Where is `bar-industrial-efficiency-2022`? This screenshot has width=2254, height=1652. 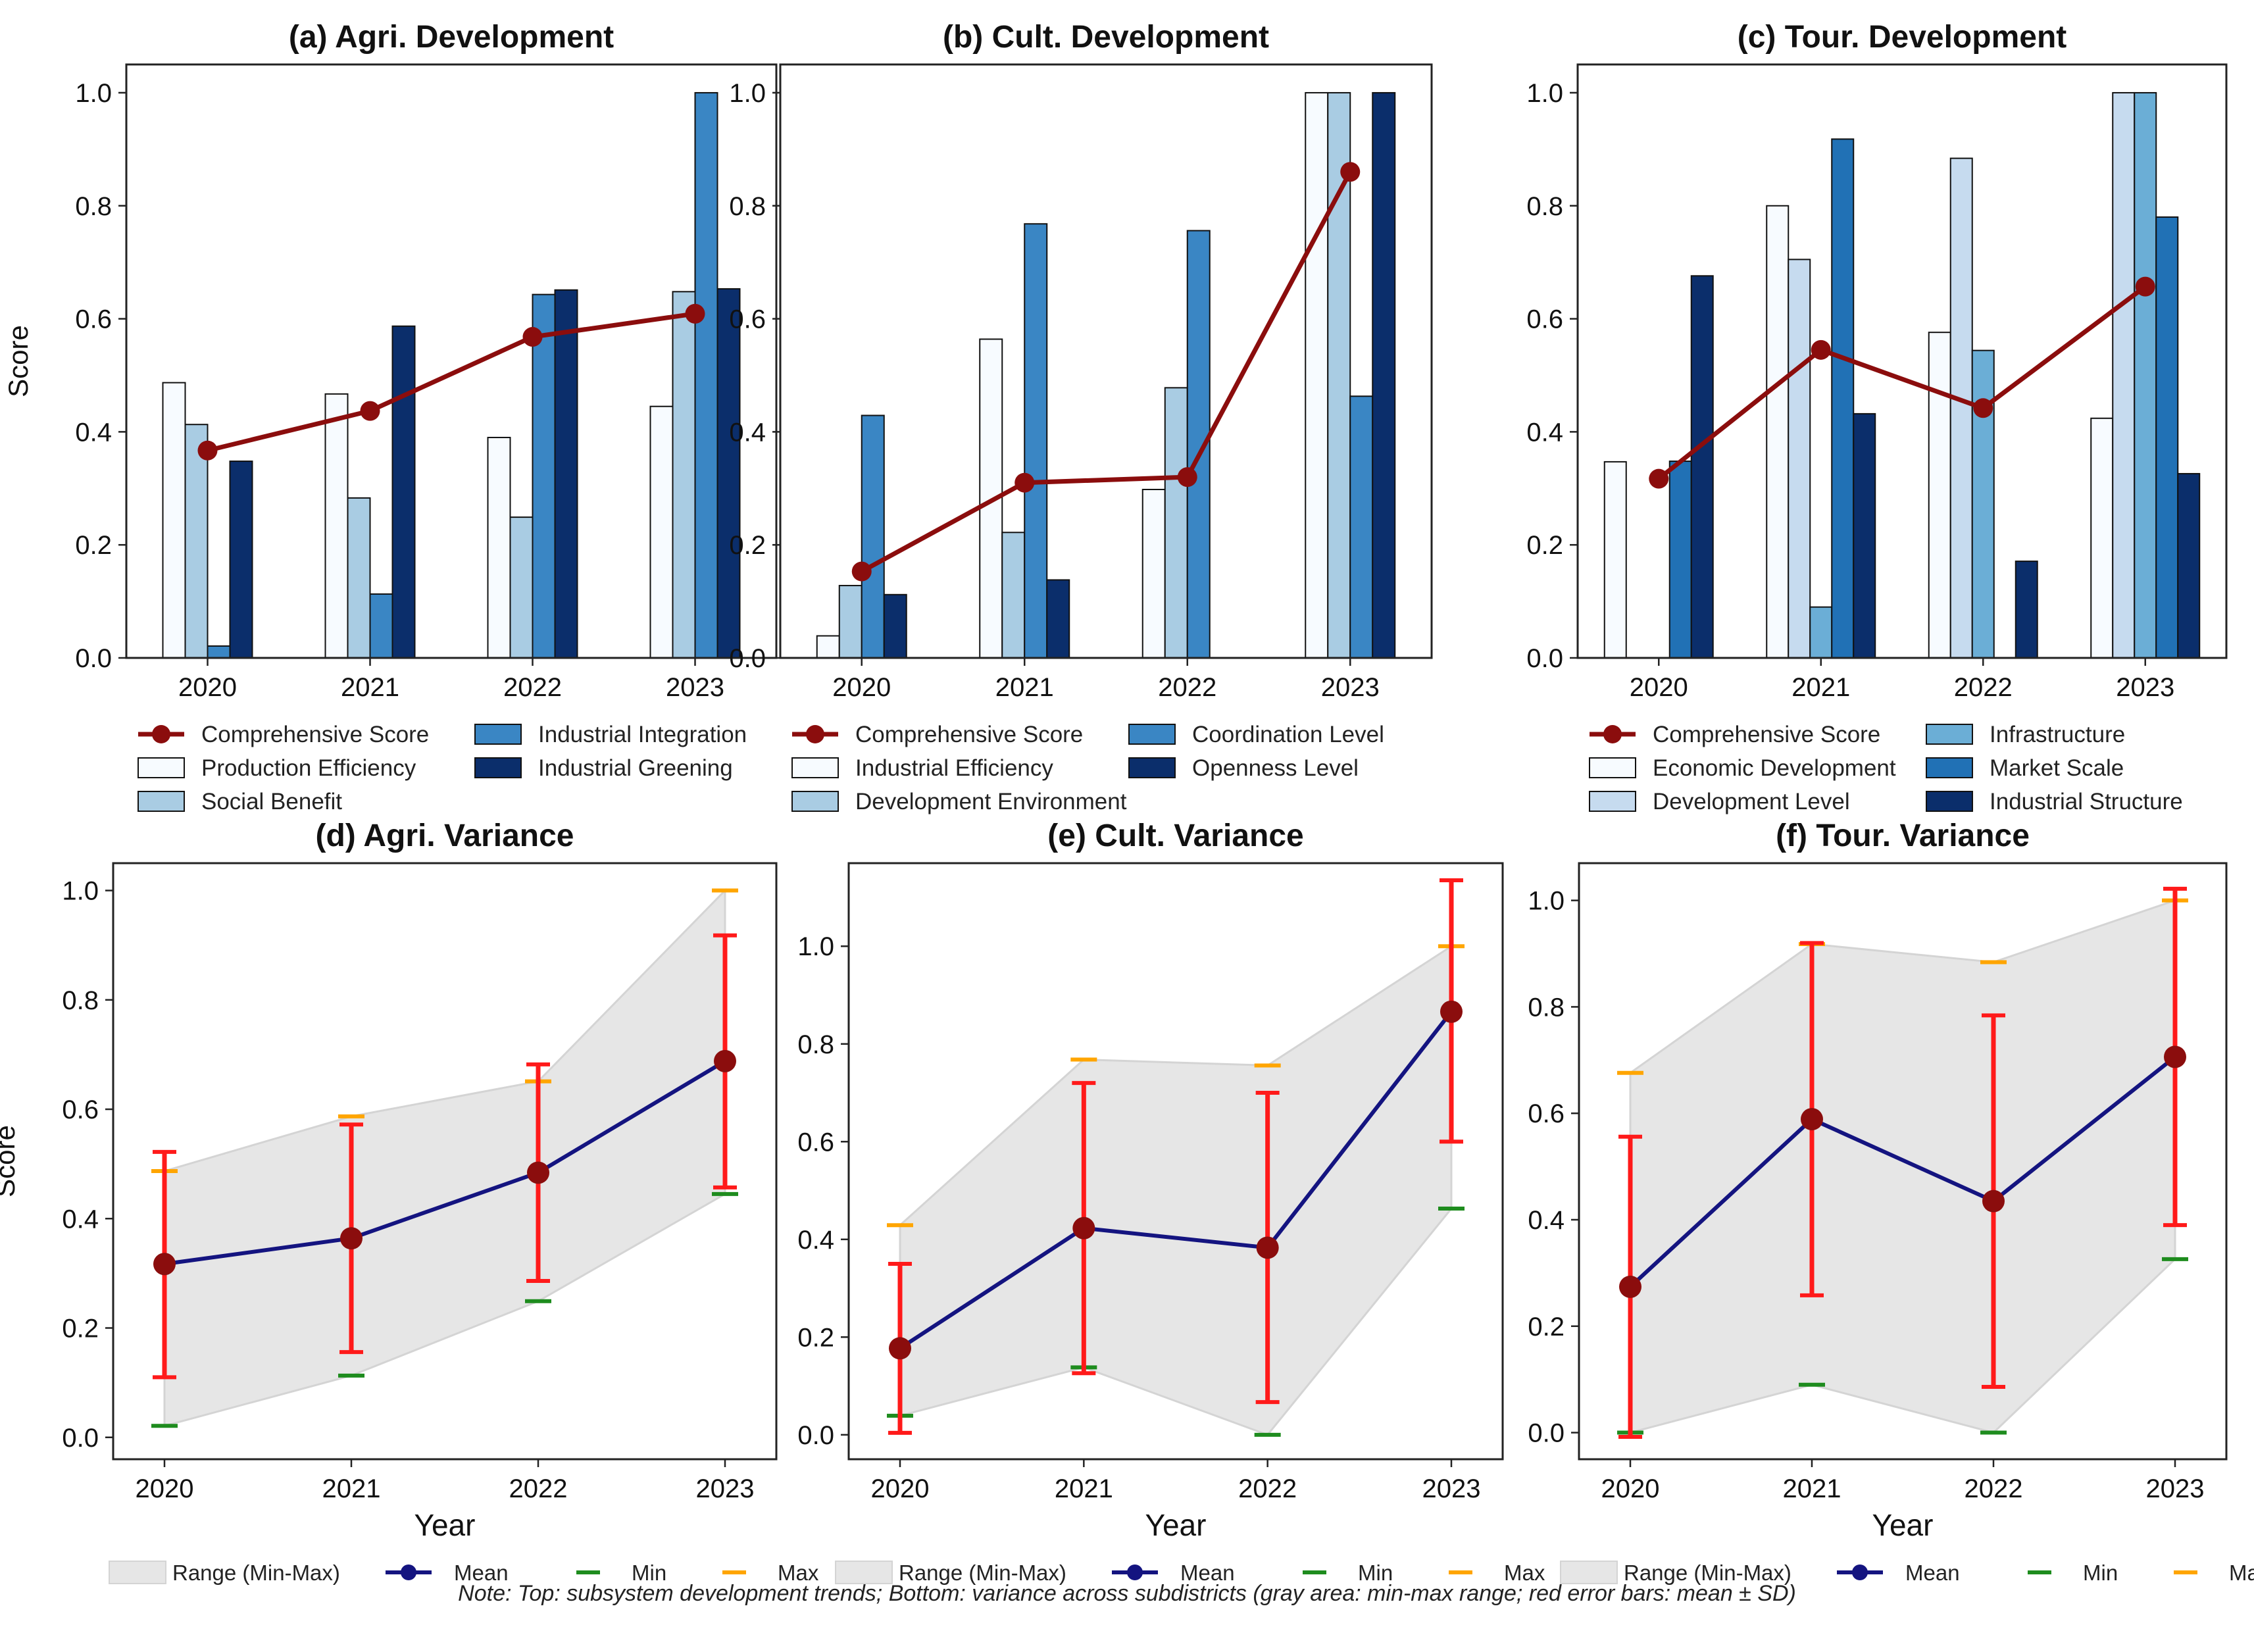
bar-industrial-efficiency-2022 is located at coordinates (1153, 574).